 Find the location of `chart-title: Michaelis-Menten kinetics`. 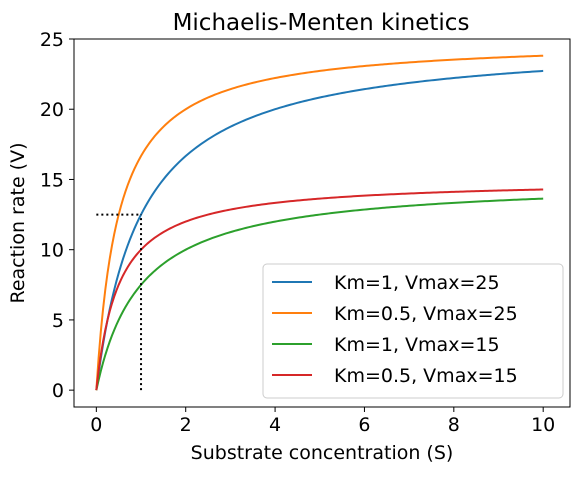

chart-title: Michaelis-Menten kinetics is located at coordinates (321, 23).